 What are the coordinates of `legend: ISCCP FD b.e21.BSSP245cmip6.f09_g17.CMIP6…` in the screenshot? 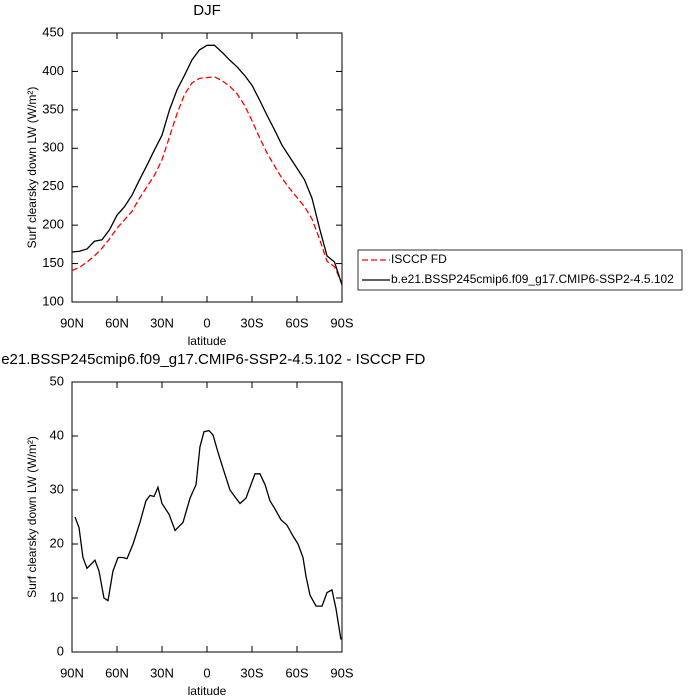 It's located at (520, 270).